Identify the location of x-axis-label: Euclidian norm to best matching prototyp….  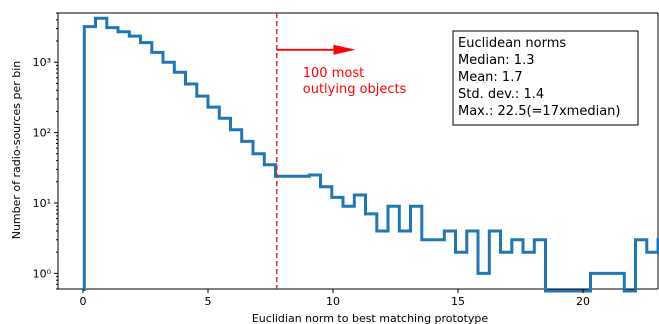
(370, 318).